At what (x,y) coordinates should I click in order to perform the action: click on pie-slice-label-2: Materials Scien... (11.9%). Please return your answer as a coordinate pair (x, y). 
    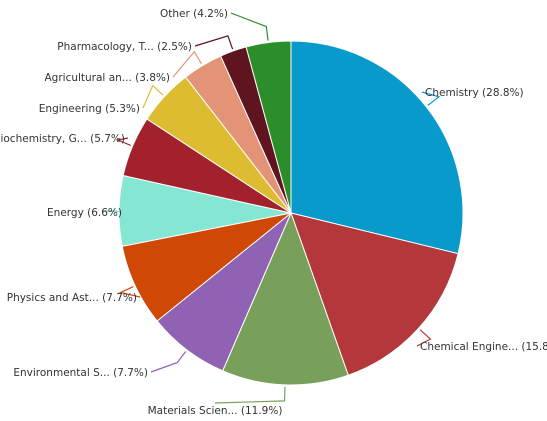
    Looking at the image, I should click on (215, 411).